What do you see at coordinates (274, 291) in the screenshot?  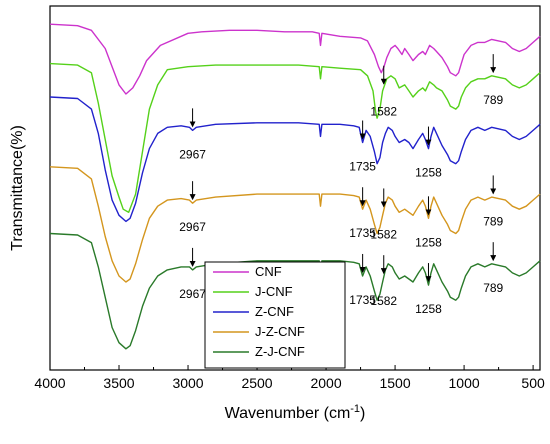 I see `legend-label-j-cnf: J-CNF` at bounding box center [274, 291].